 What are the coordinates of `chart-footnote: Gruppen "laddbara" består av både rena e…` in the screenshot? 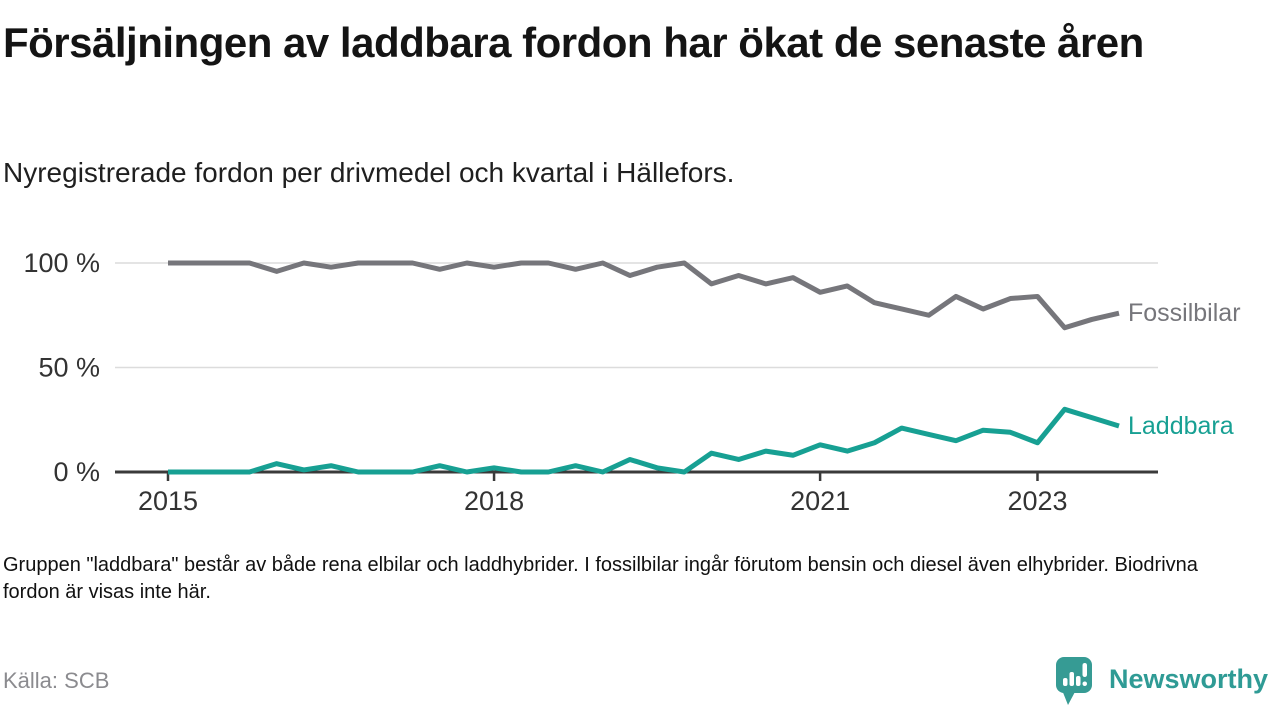 It's located at (600, 578).